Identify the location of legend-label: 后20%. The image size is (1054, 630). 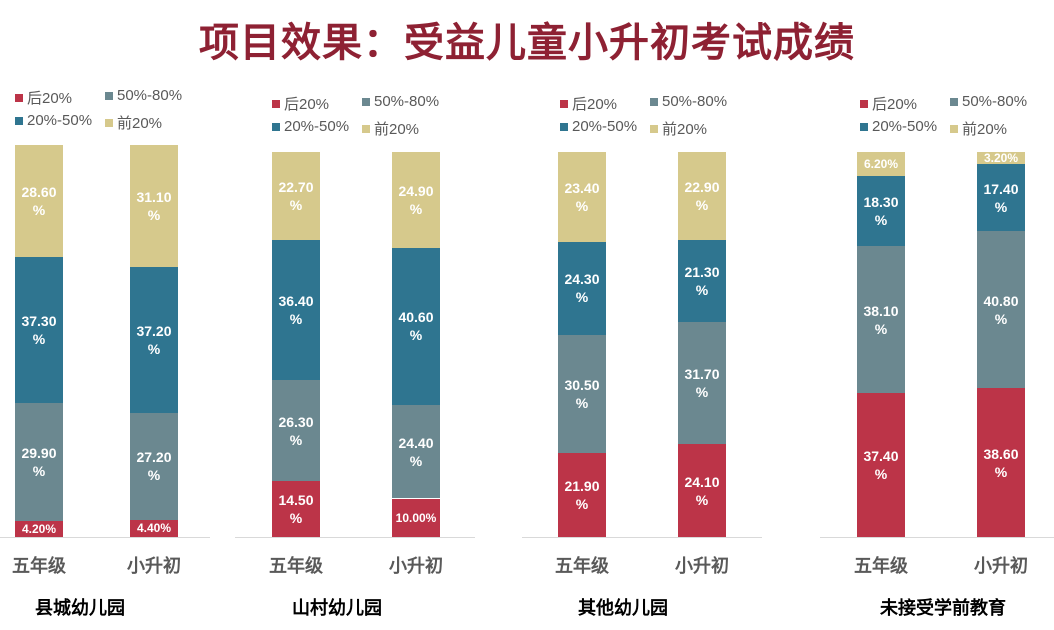
(895, 104).